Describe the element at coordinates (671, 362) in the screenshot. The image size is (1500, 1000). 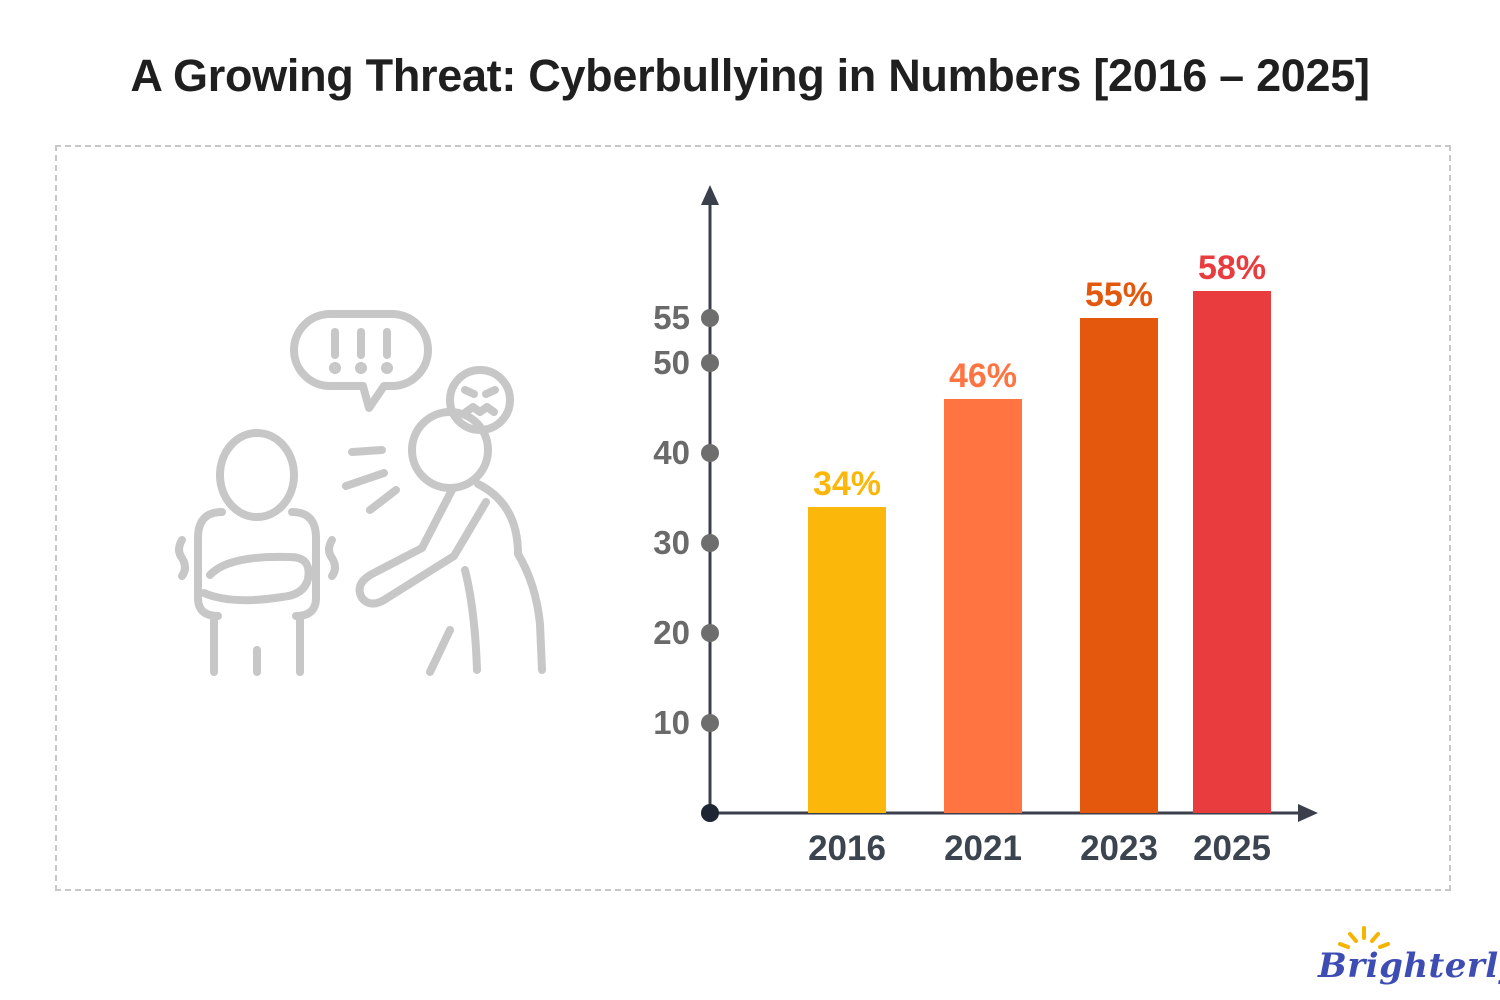
I see `y-tick-label: 50` at that location.